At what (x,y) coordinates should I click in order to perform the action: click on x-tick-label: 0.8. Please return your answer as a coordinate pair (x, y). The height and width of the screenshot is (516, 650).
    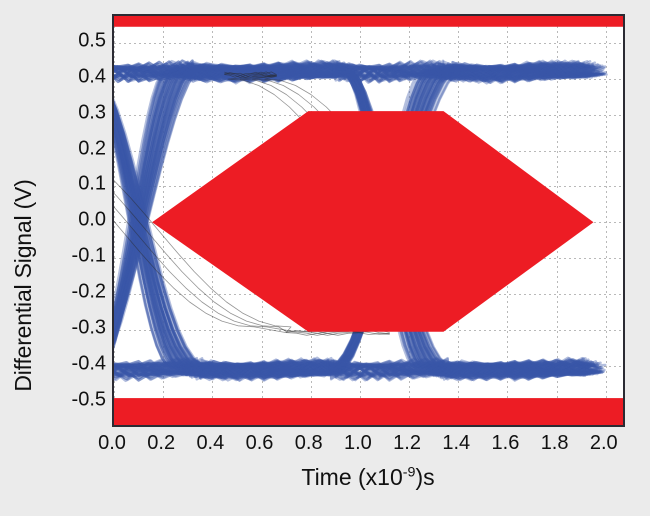
    Looking at the image, I should click on (308, 443).